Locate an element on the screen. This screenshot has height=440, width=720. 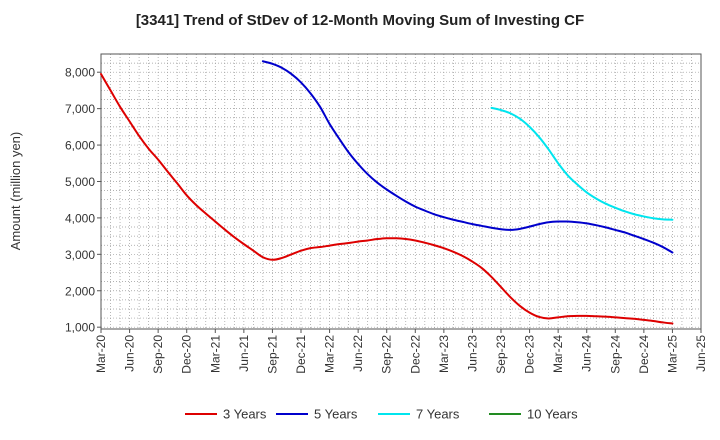
x-tick-label: Dec-24 is located at coordinates (644, 354).